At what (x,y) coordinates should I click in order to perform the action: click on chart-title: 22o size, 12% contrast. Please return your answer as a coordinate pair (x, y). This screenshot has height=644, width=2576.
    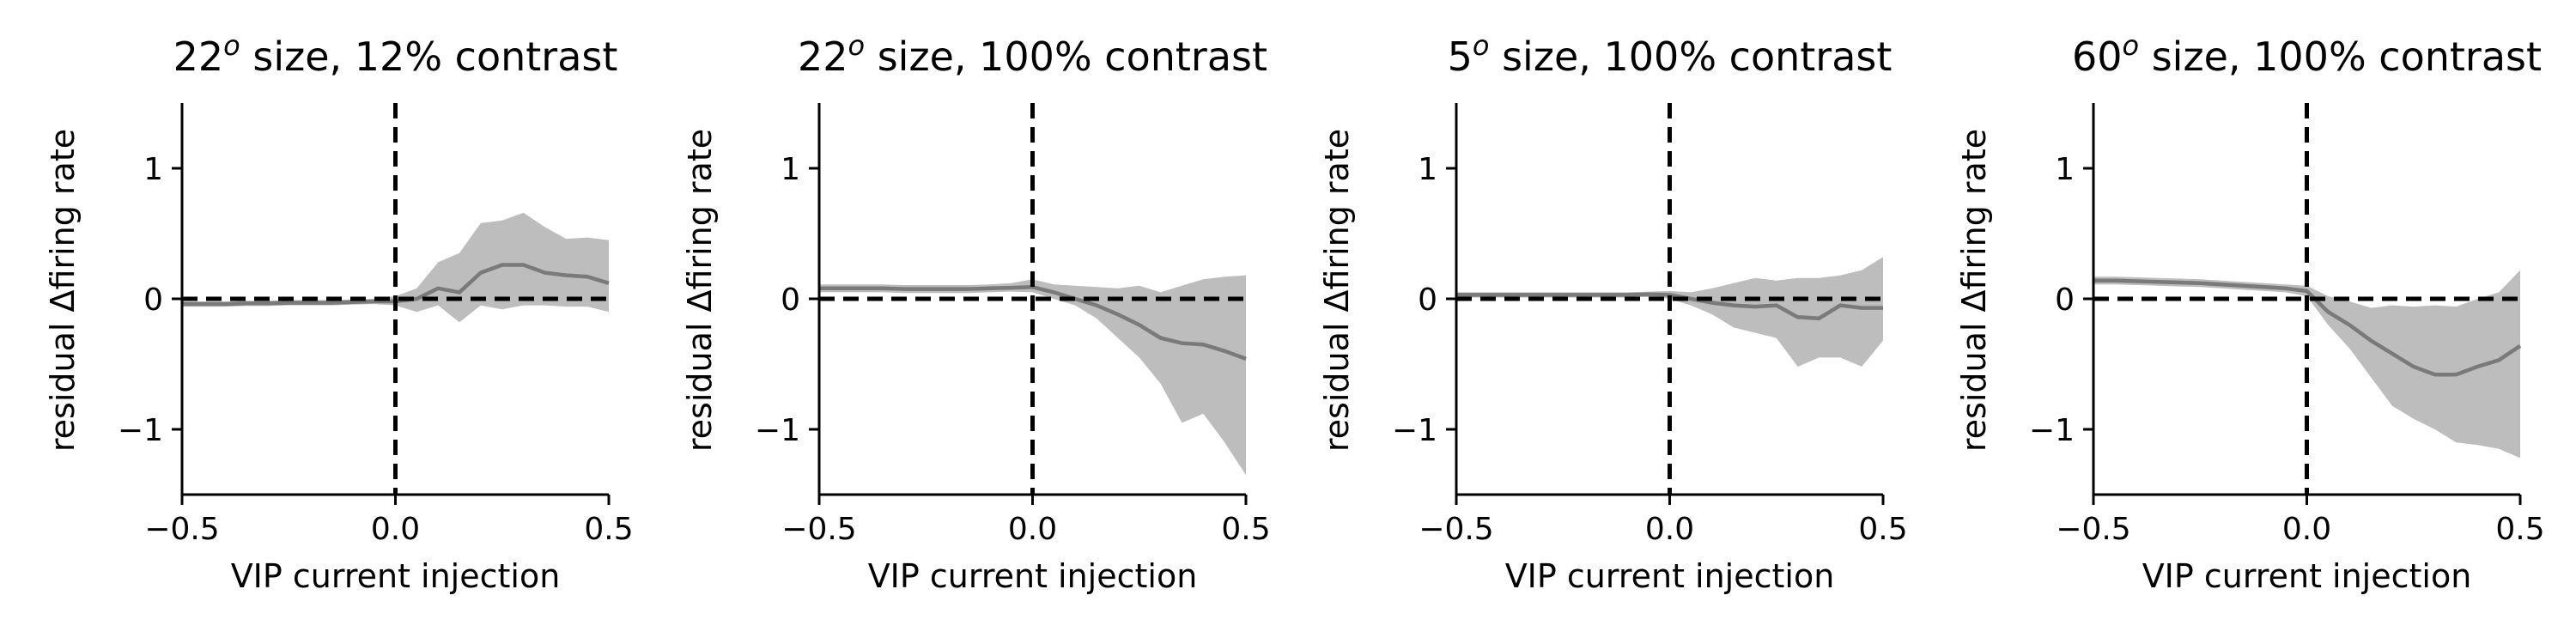
    Looking at the image, I should click on (396, 55).